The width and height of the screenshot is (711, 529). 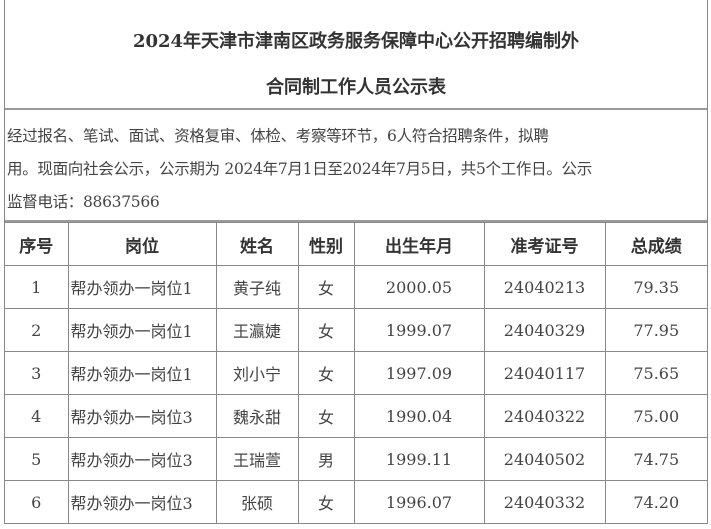 I want to click on cell-score: 77.95, so click(x=655, y=330).